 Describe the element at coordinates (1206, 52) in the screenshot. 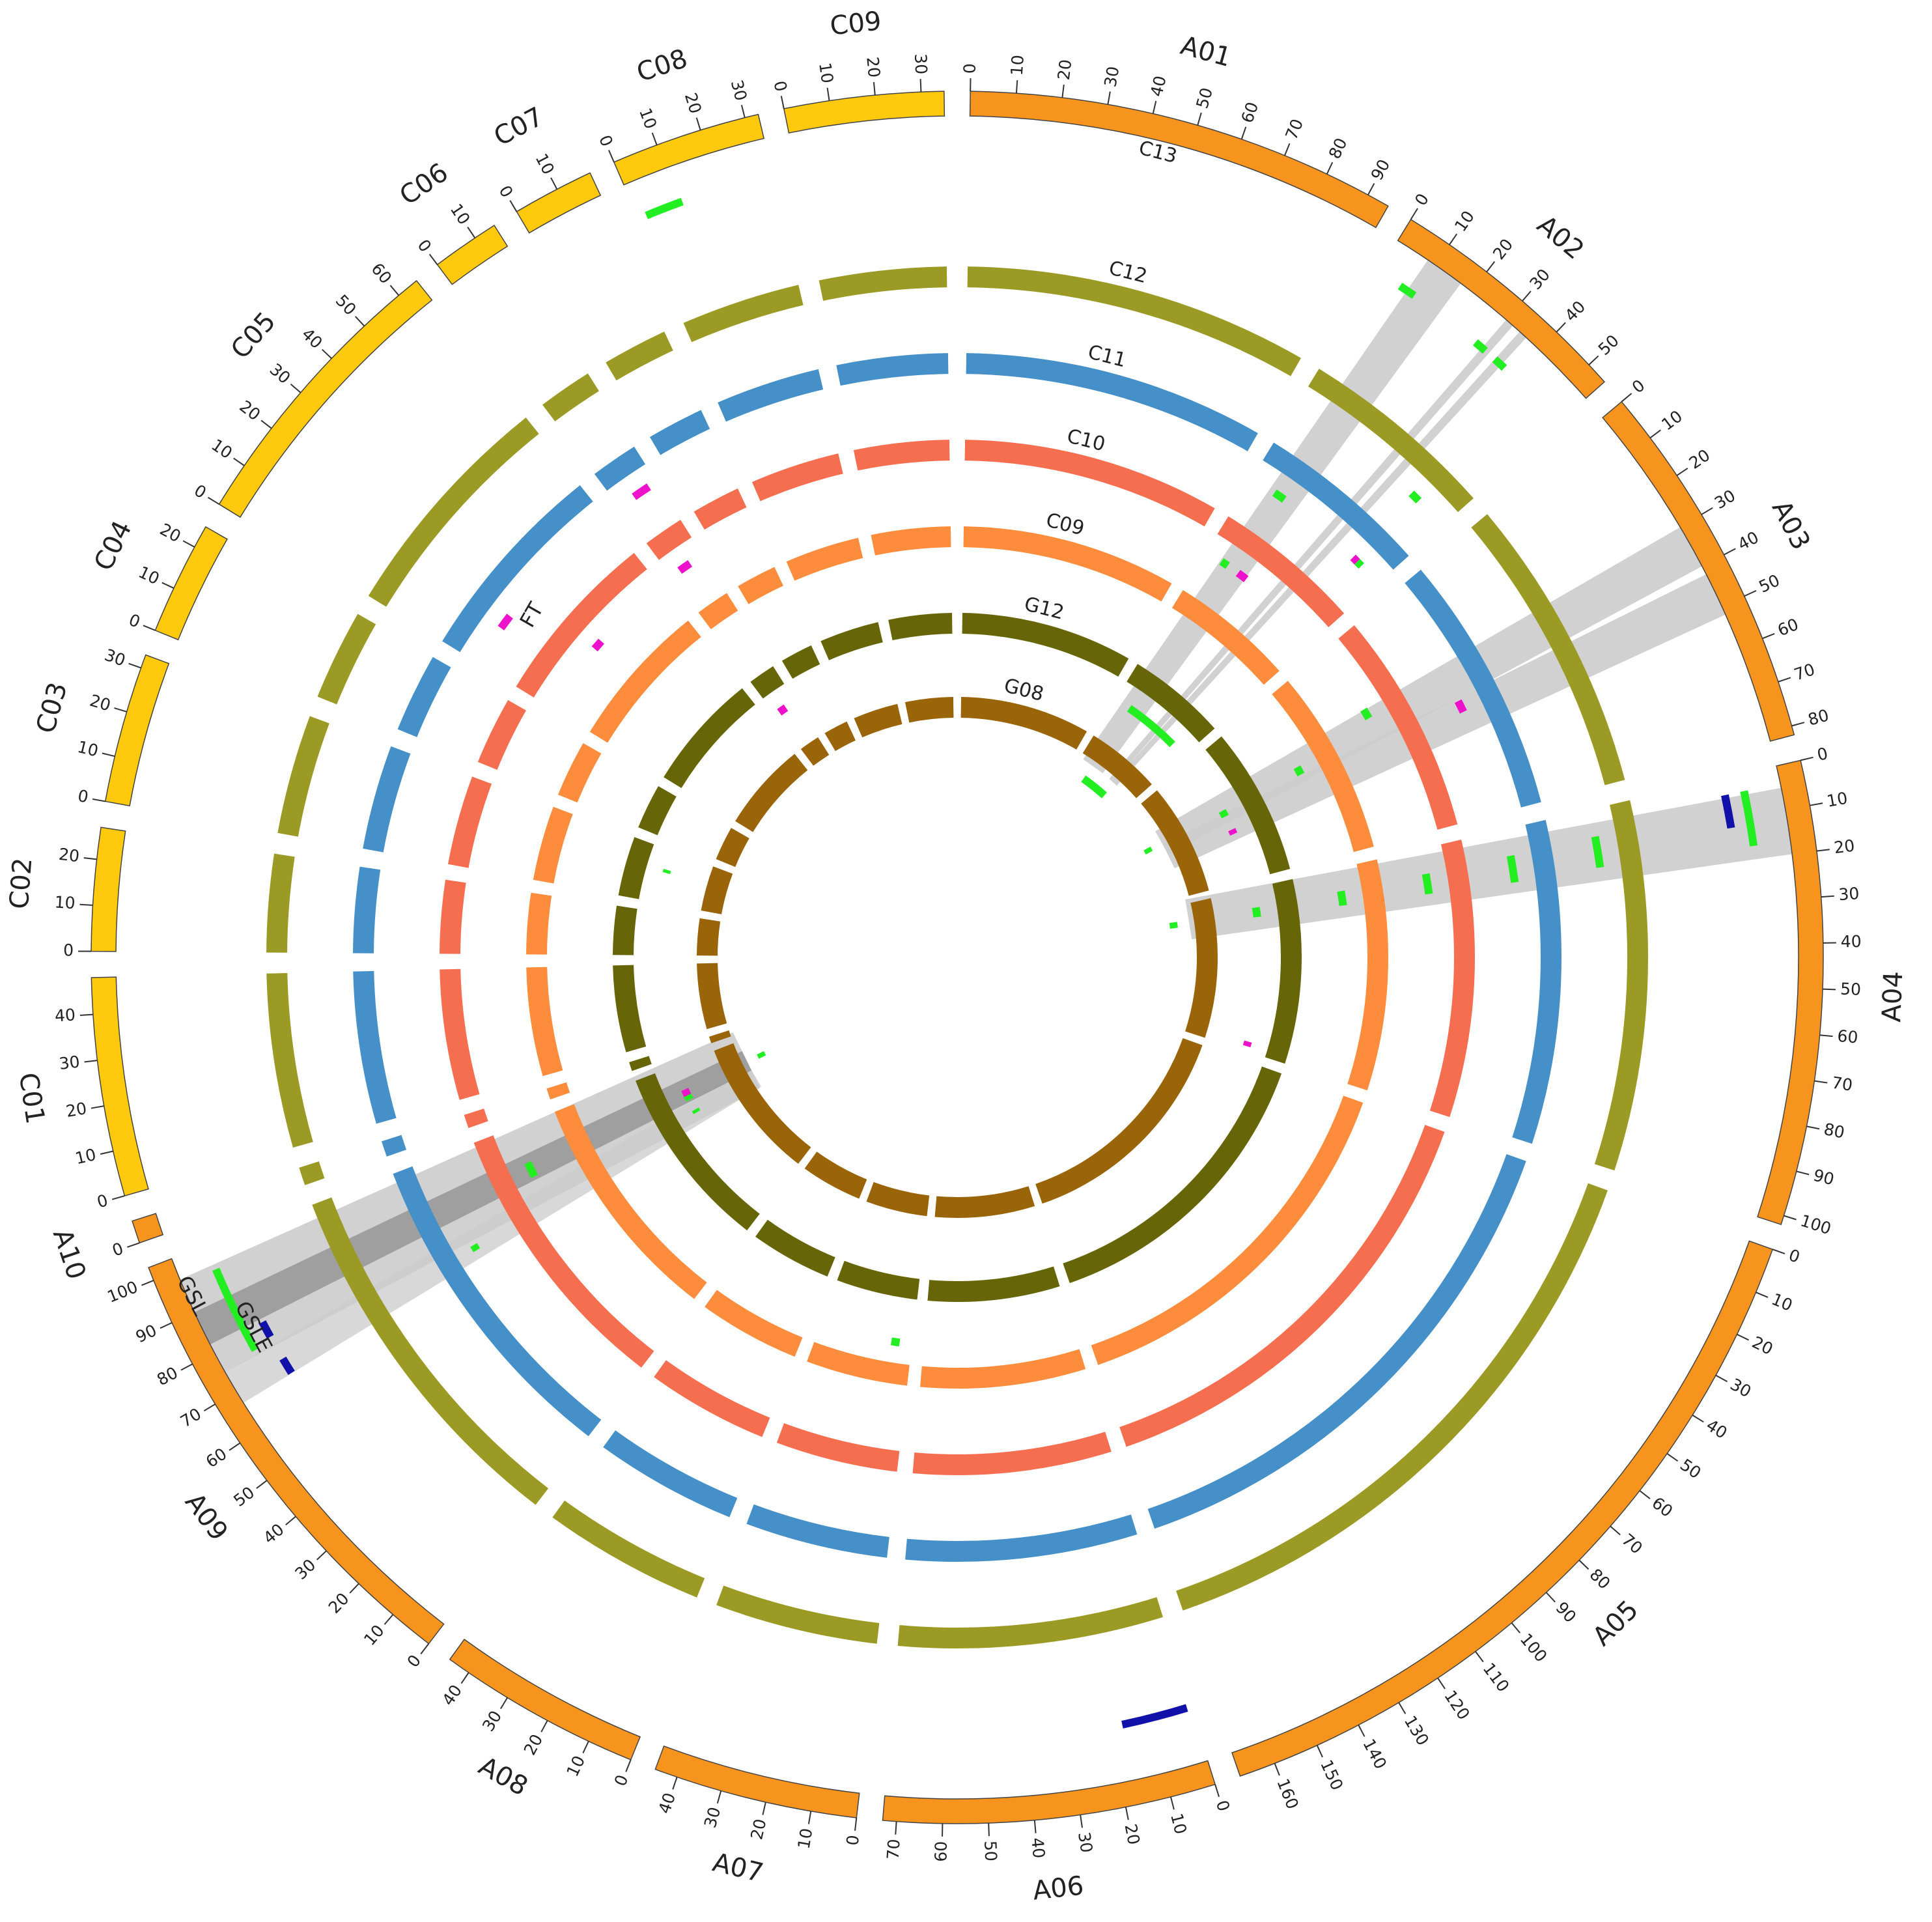

I see `chromosome-label: A01` at that location.